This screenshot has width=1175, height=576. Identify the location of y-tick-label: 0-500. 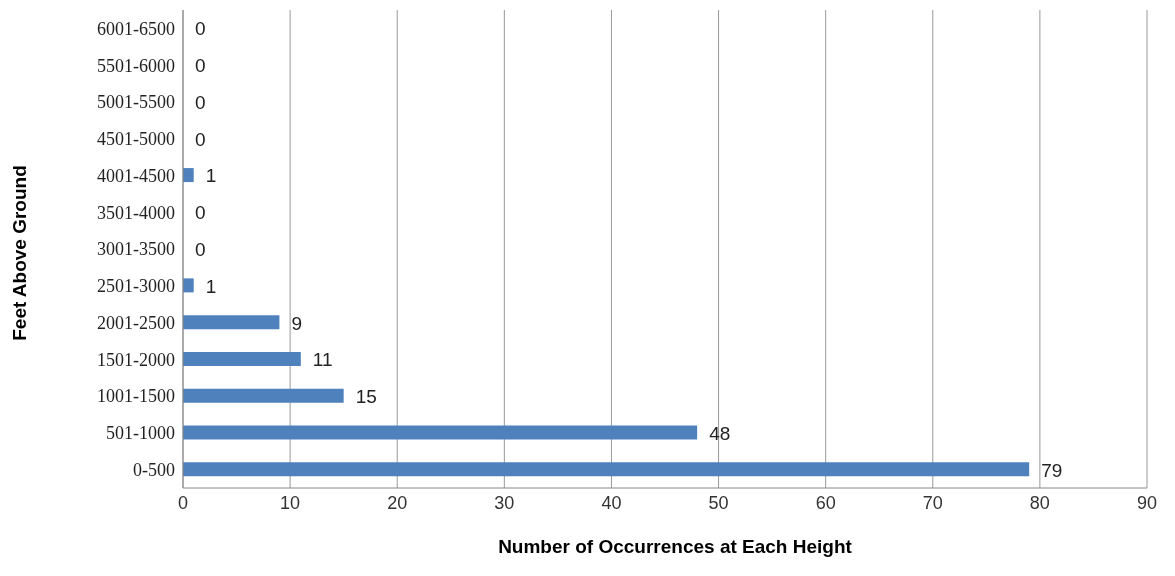
(154, 470).